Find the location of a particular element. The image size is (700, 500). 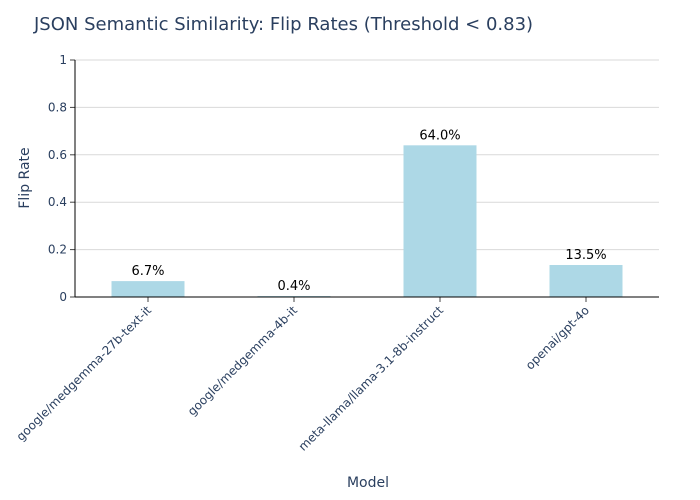

x-axis-title: Model is located at coordinates (368, 483).